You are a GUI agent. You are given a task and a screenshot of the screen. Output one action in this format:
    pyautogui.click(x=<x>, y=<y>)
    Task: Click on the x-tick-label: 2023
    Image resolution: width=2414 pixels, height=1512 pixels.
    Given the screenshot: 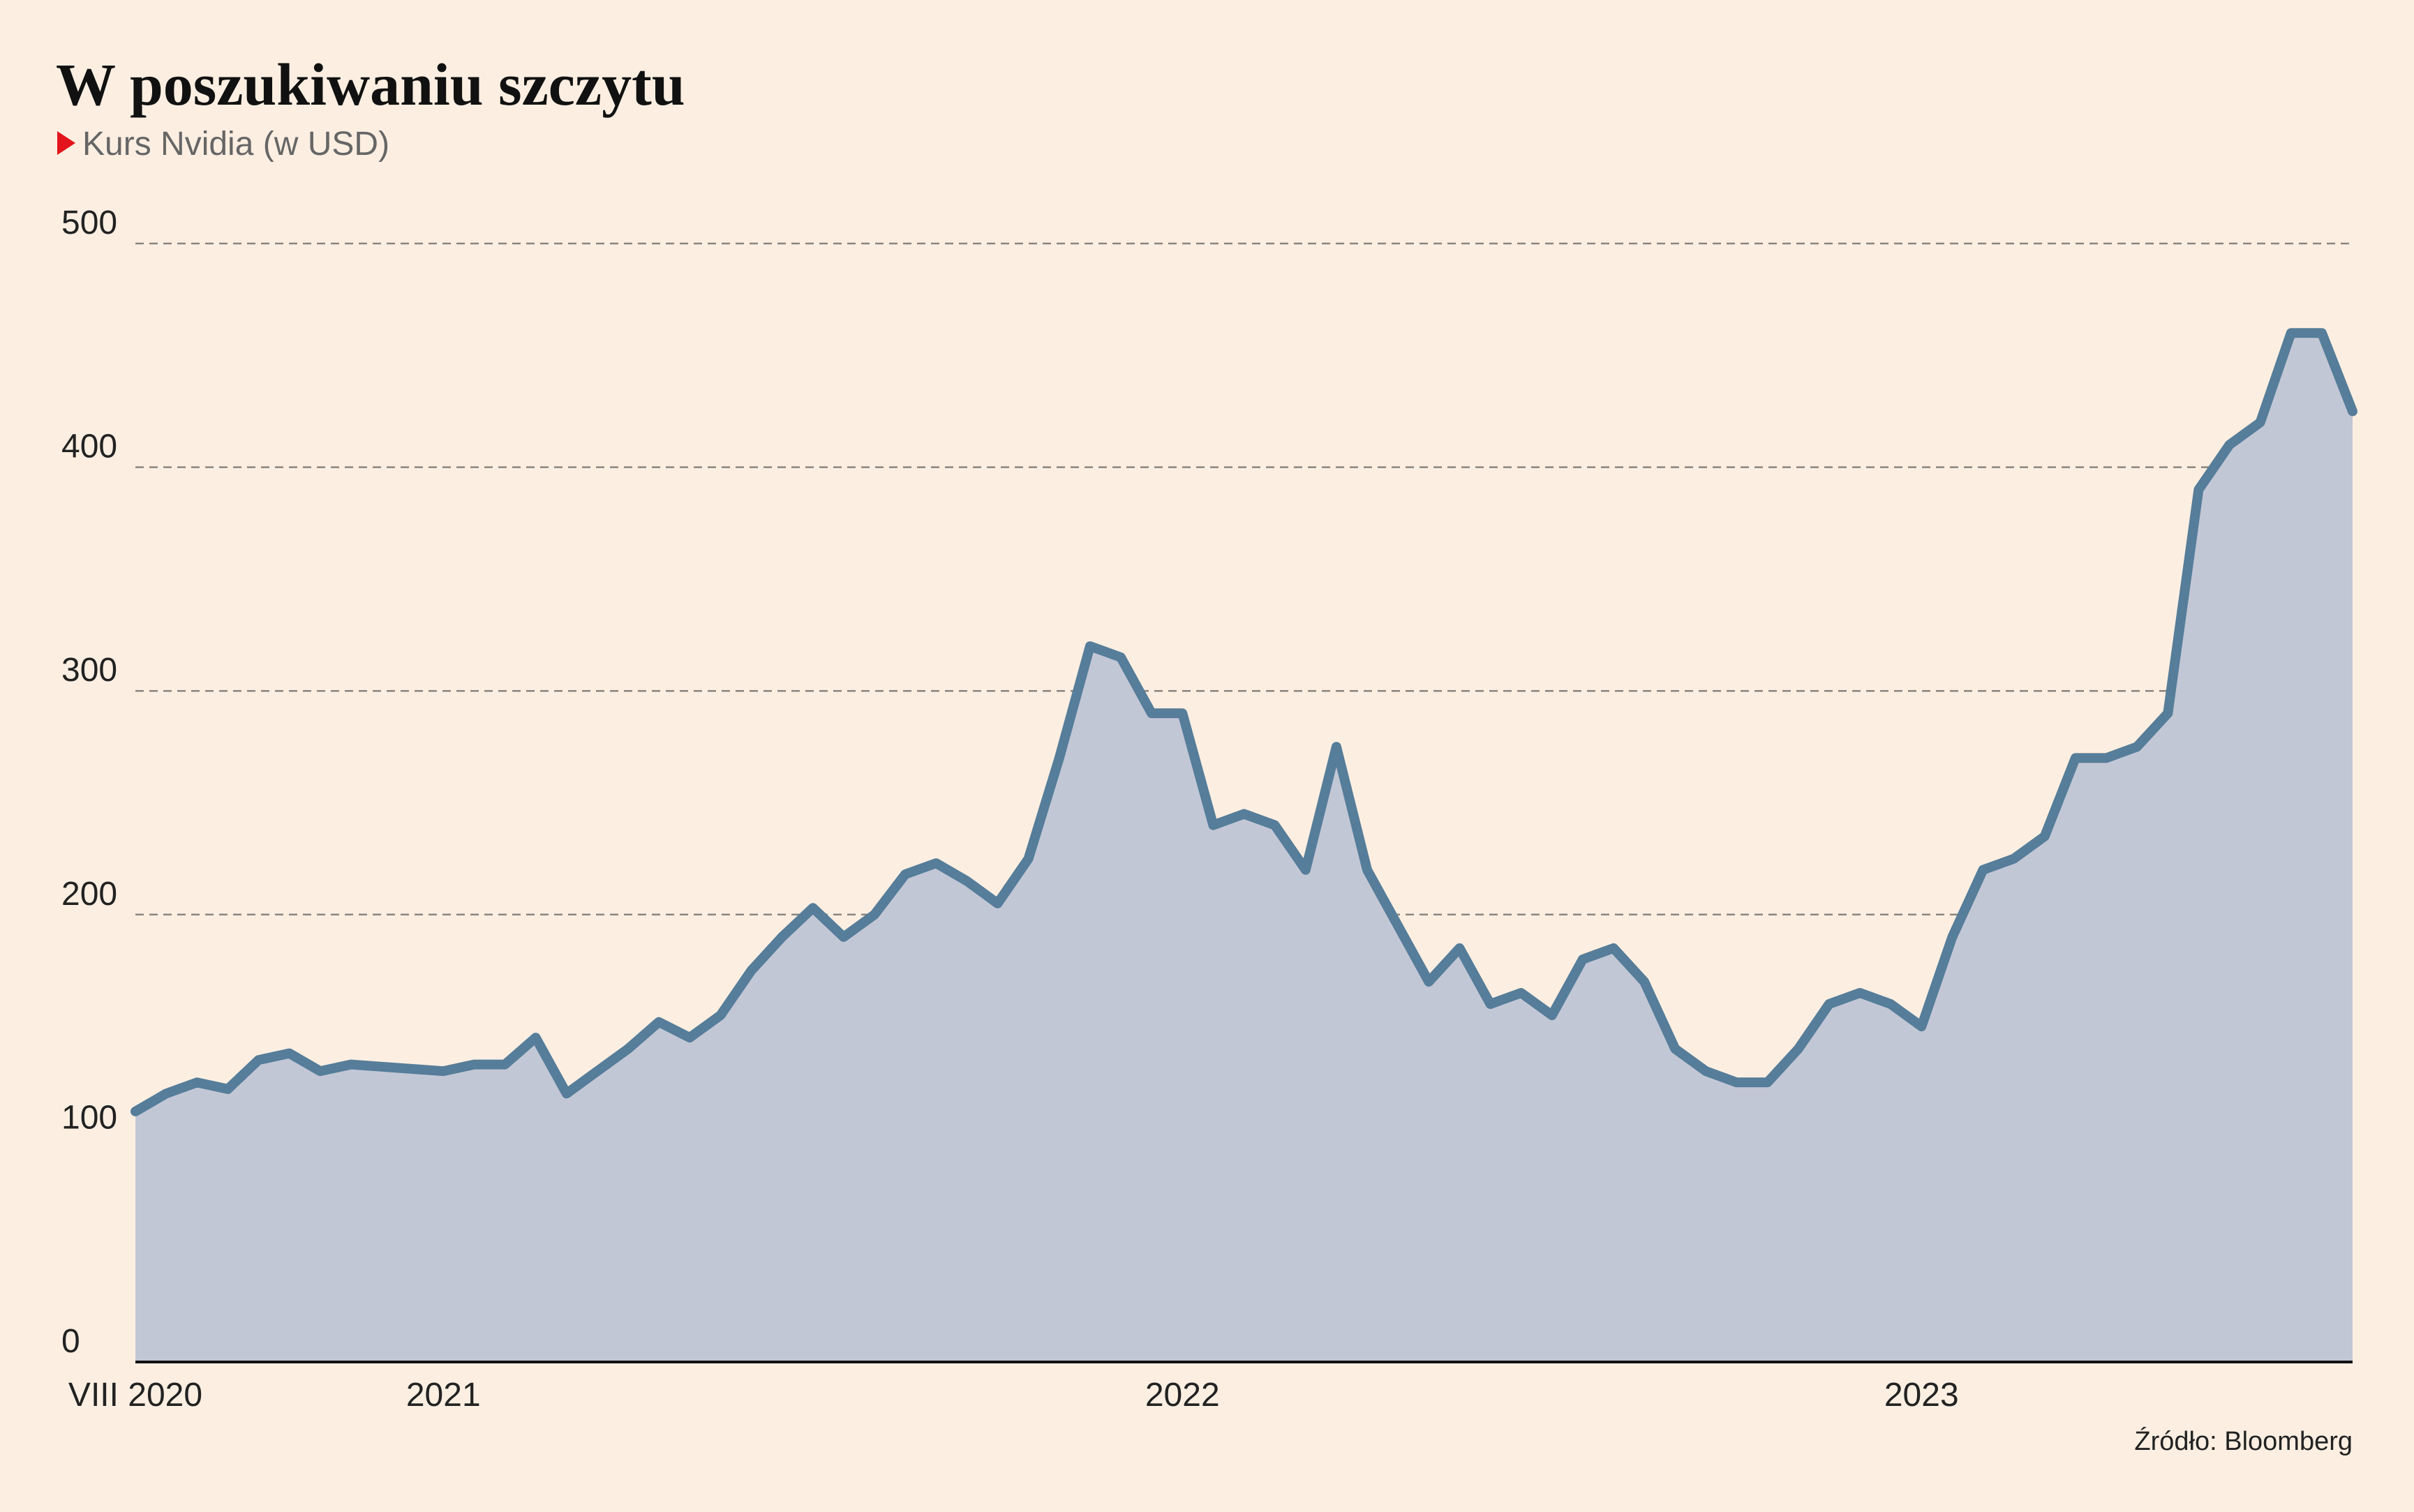 What is the action you would take?
    pyautogui.click(x=1922, y=1395)
    